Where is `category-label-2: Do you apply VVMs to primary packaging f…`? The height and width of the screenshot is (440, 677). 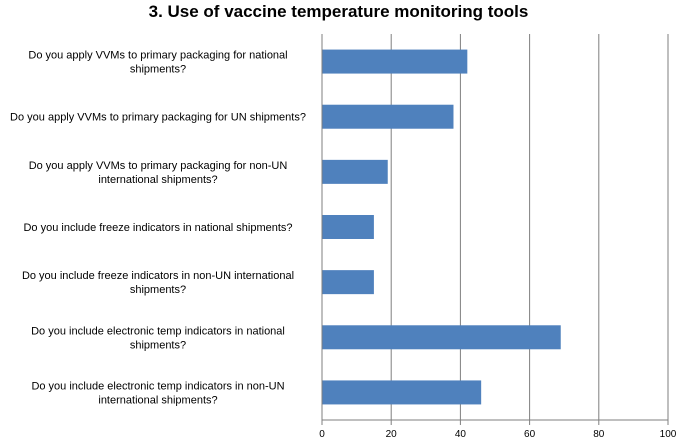 category-label-2: Do you apply VVMs to primary packaging f… is located at coordinates (158, 118).